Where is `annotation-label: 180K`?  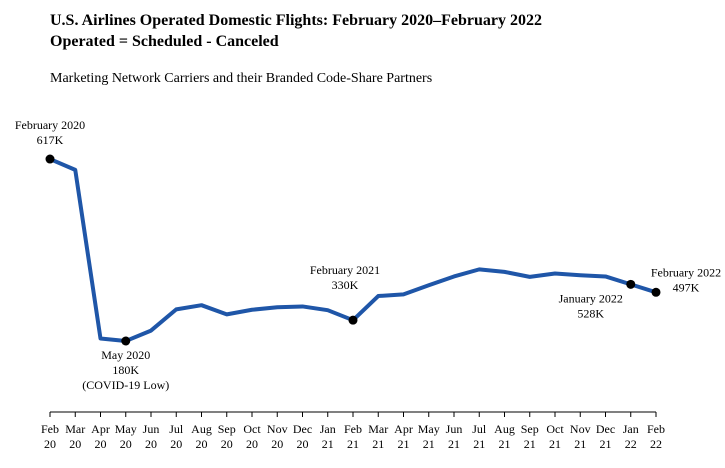 annotation-label: 180K is located at coordinates (125, 370).